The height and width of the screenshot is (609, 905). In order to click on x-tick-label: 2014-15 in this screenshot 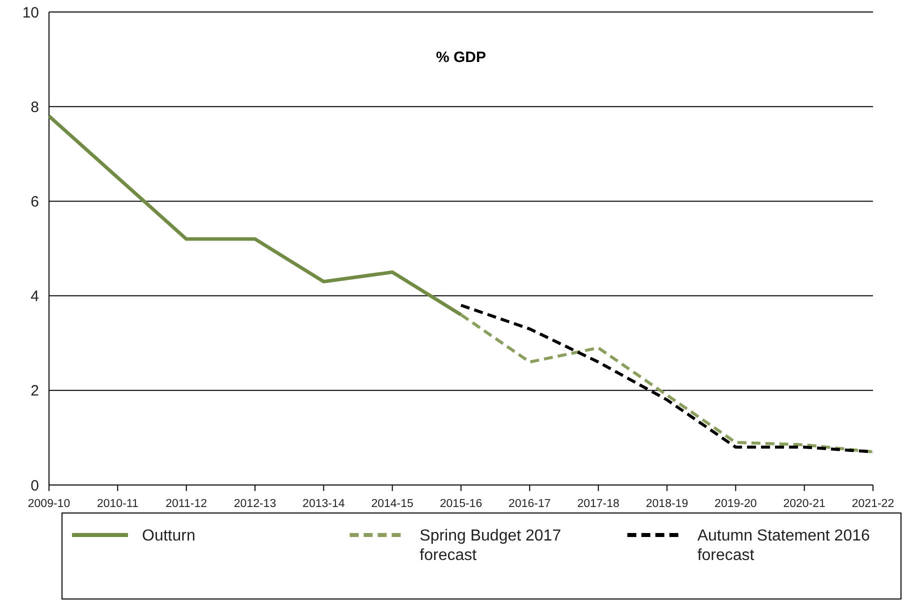, I will do `click(392, 504)`.